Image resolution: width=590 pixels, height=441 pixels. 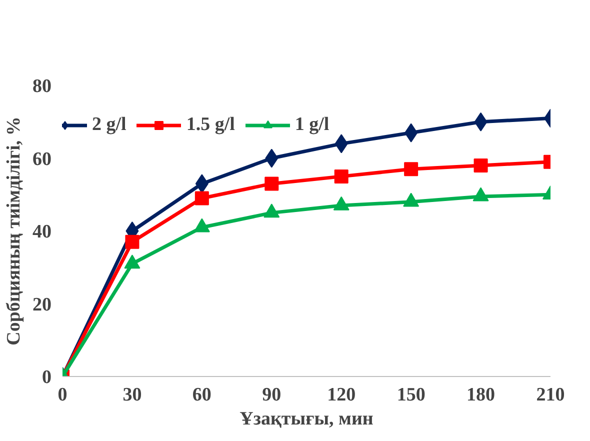 I want to click on legend-label: 1 g/l, so click(x=312, y=125).